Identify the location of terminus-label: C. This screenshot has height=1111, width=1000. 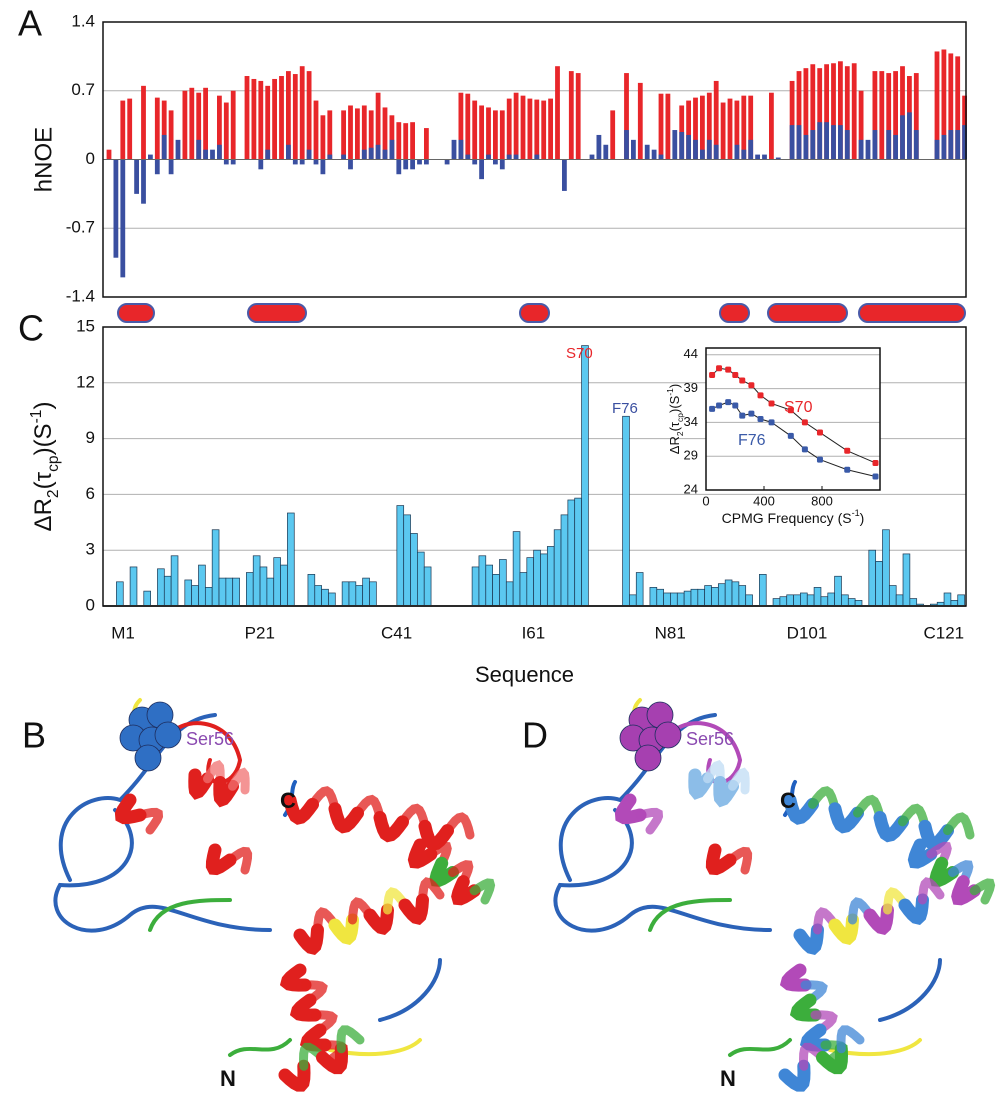
(288, 800).